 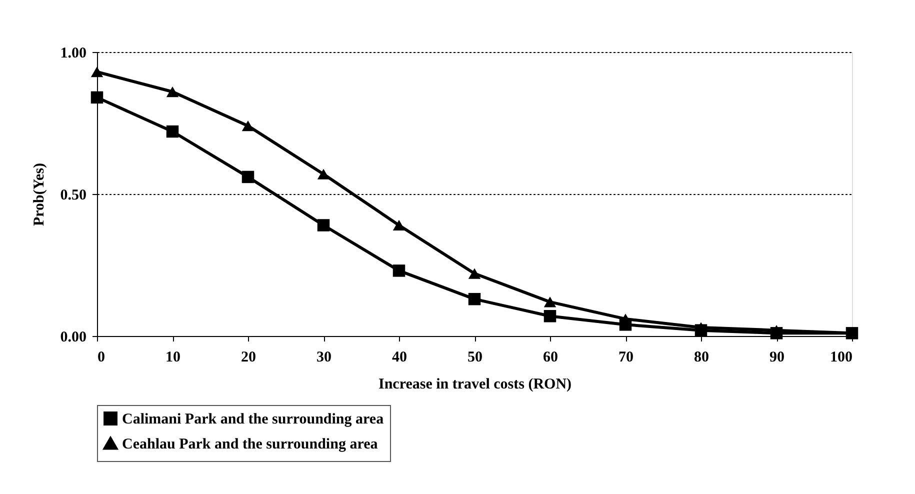 What do you see at coordinates (248, 358) in the screenshot?
I see `x-tick-label: 20` at bounding box center [248, 358].